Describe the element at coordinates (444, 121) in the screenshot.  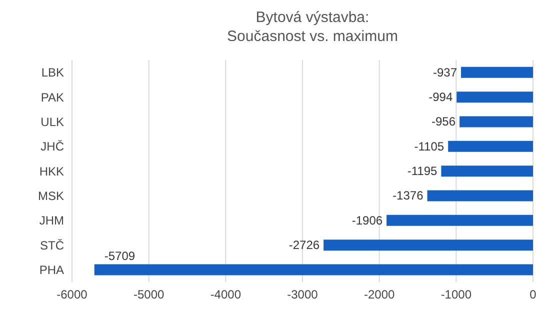
I see `data-label: -956` at that location.